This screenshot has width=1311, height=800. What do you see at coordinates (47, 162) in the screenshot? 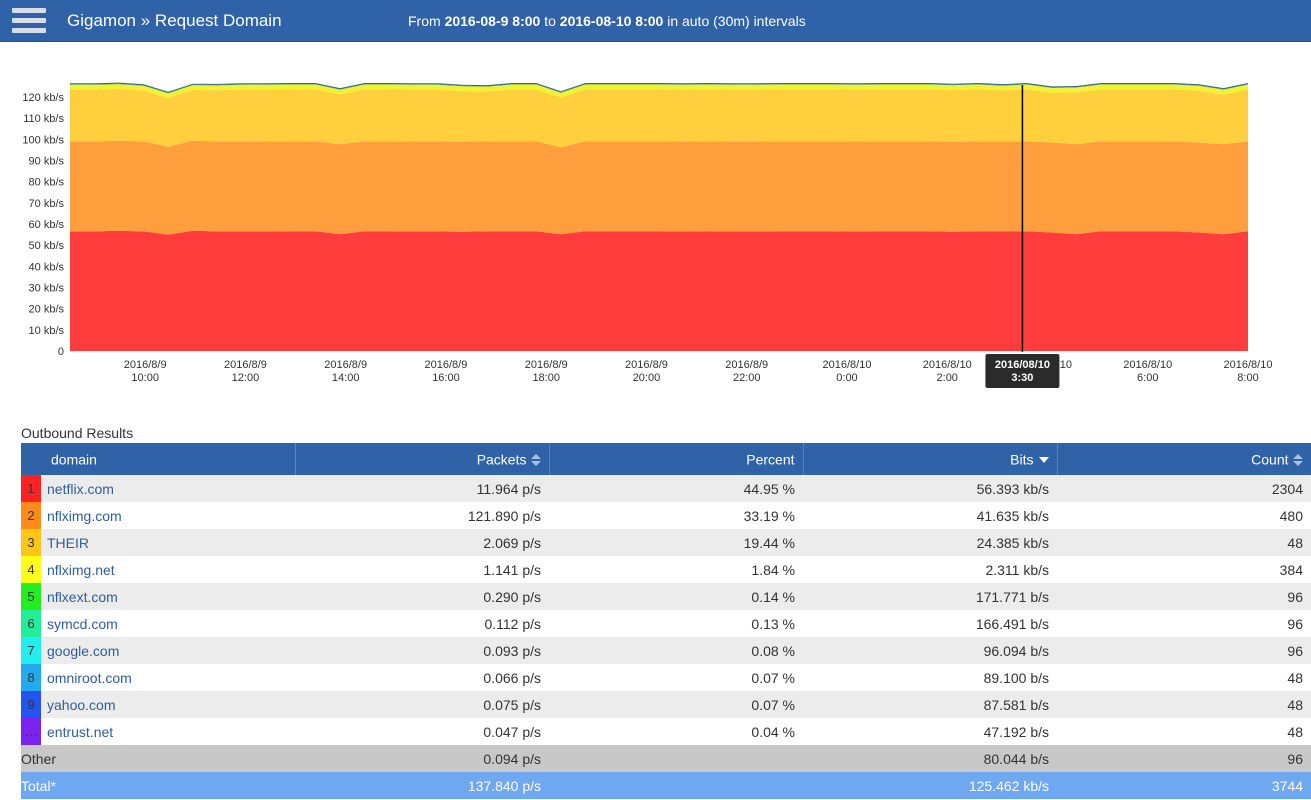
I see `y-tick-label: 90 kb/s` at bounding box center [47, 162].